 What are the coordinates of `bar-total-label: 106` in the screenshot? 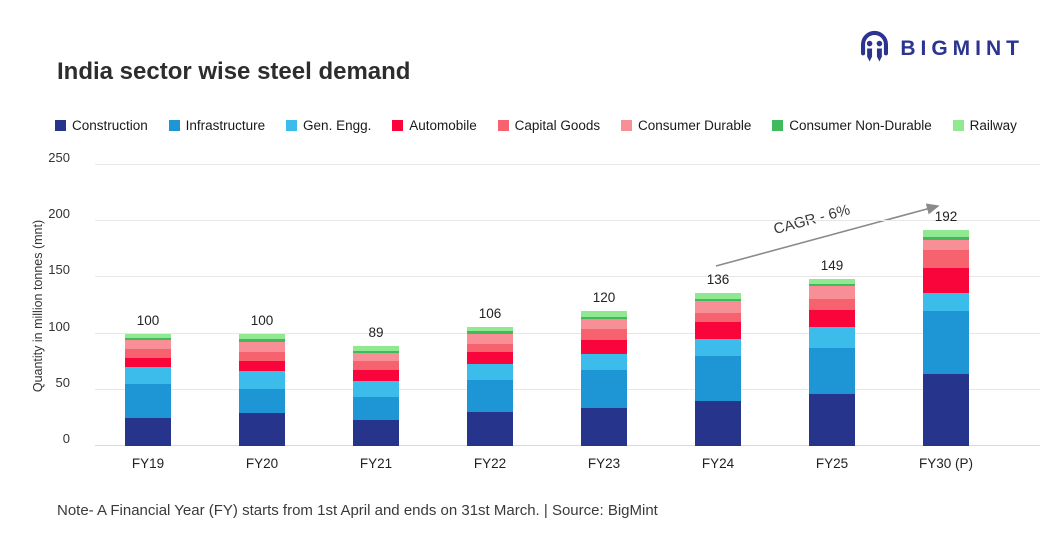 It's located at (490, 313).